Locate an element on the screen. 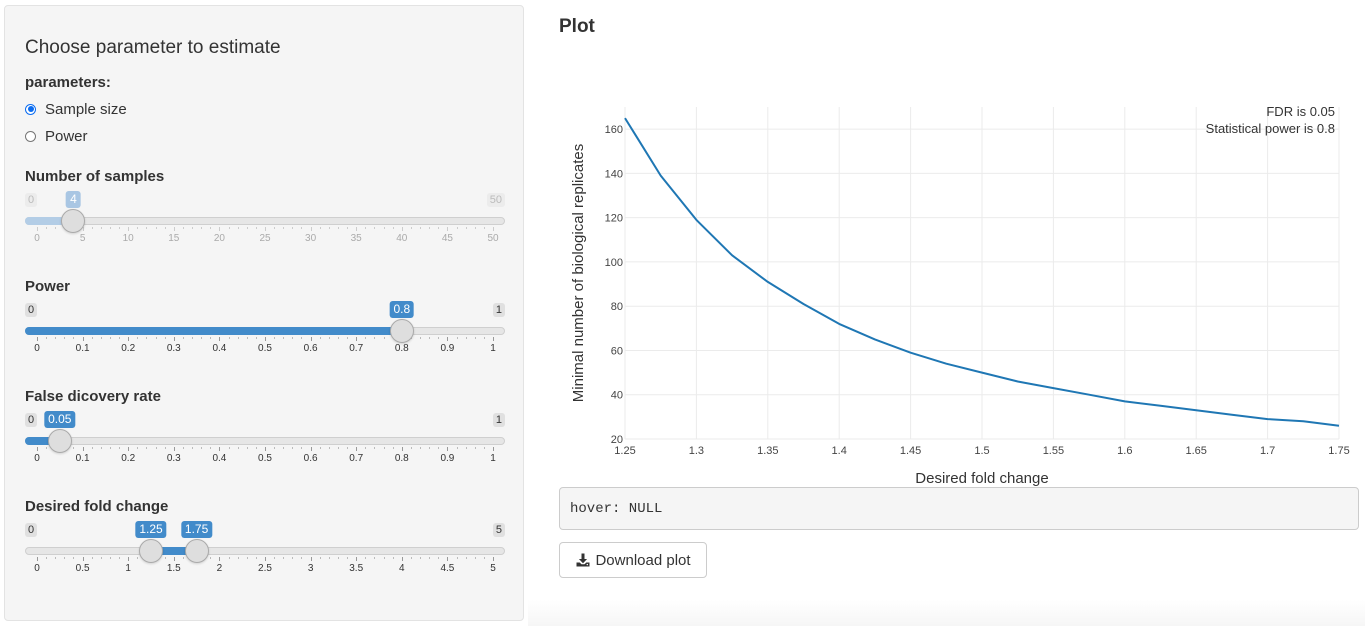 The height and width of the screenshot is (626, 1365). download-plot-button: Download plot is located at coordinates (633, 560).